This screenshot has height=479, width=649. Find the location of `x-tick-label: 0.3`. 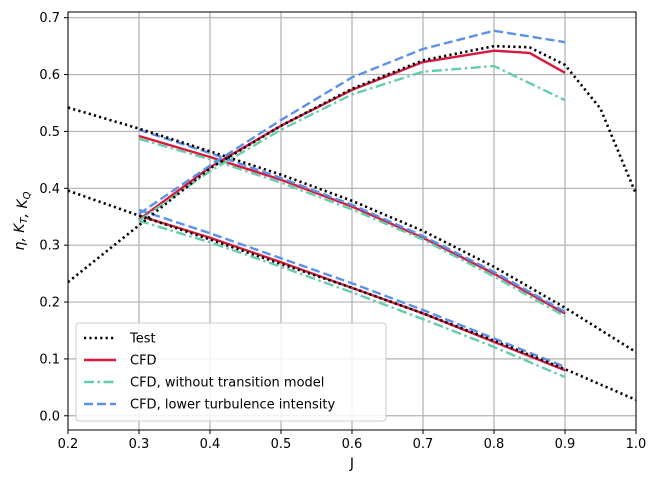

x-tick-label: 0.3 is located at coordinates (139, 444).